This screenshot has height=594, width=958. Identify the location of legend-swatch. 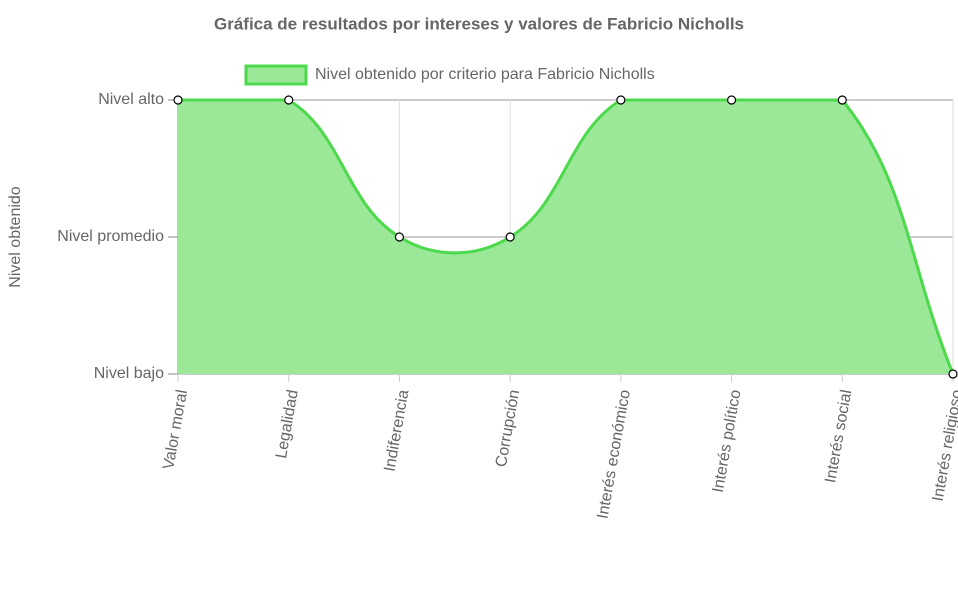
(276, 75).